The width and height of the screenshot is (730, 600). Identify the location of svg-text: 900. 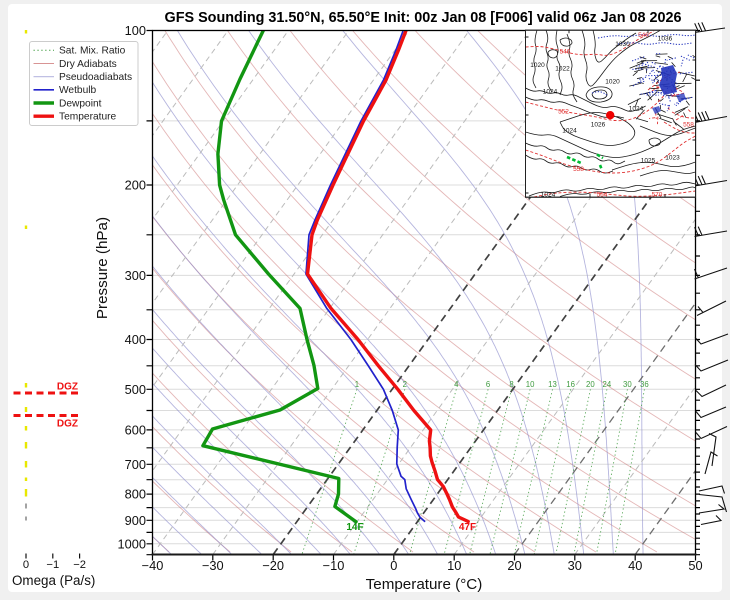
(135, 520).